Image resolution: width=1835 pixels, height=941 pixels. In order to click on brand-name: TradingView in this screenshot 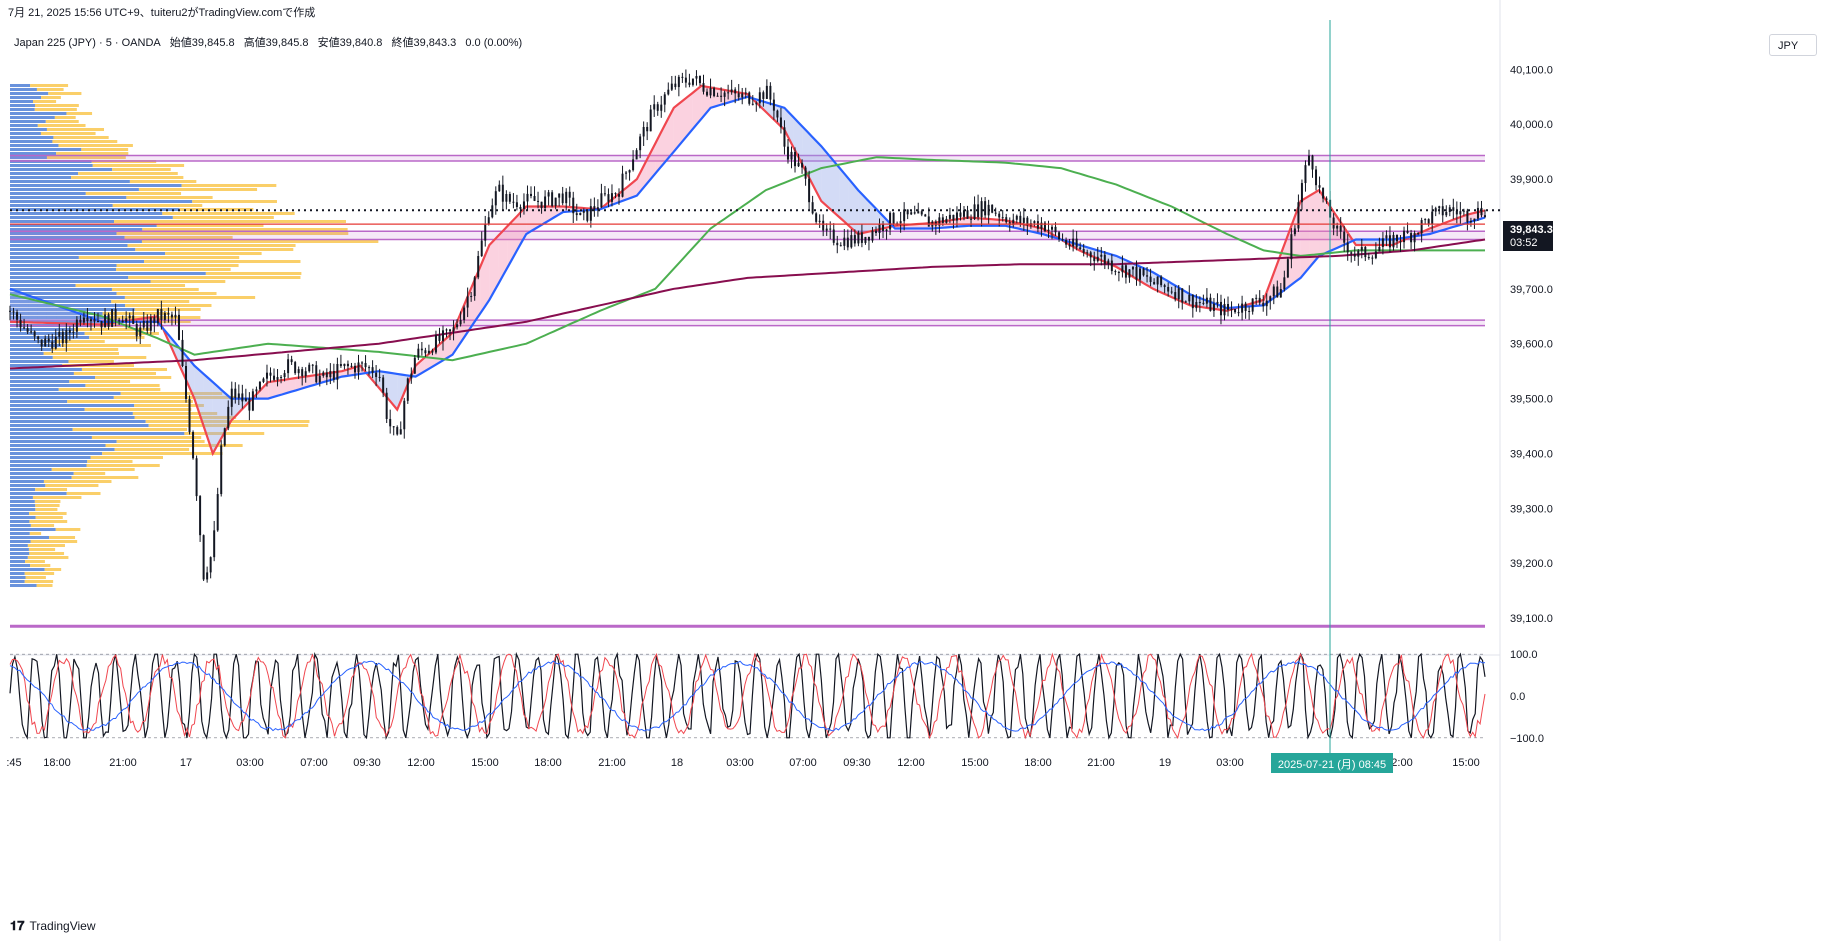, I will do `click(62, 926)`.